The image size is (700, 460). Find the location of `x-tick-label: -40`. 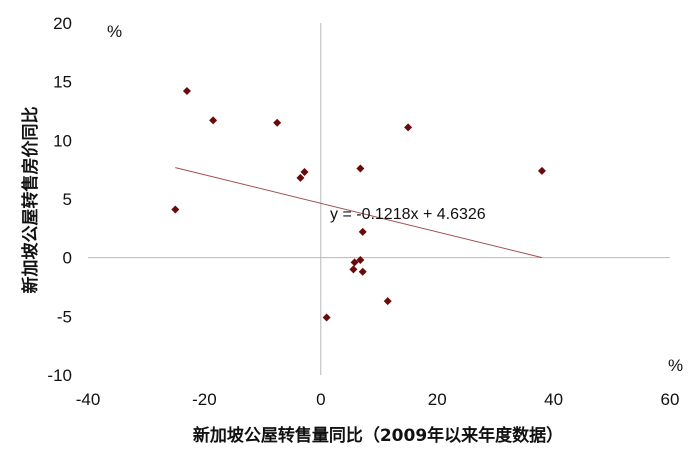

x-tick-label: -40 is located at coordinates (88, 399).